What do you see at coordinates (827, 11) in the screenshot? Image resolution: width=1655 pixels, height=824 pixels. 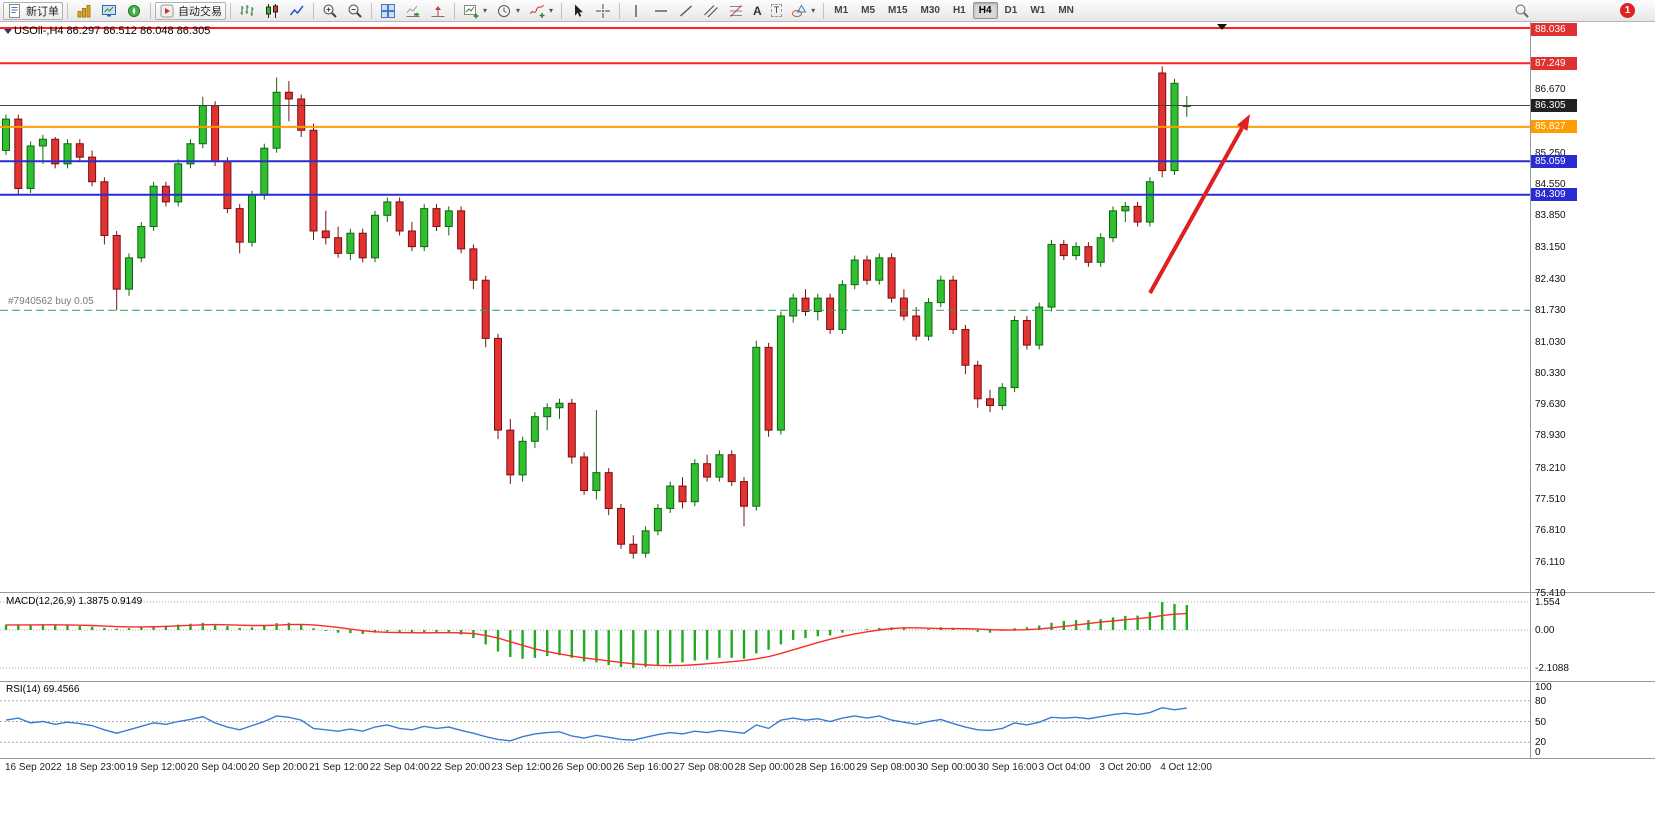 I see `toolbar: 新订单 自动交易 ▾ ▾` at bounding box center [827, 11].